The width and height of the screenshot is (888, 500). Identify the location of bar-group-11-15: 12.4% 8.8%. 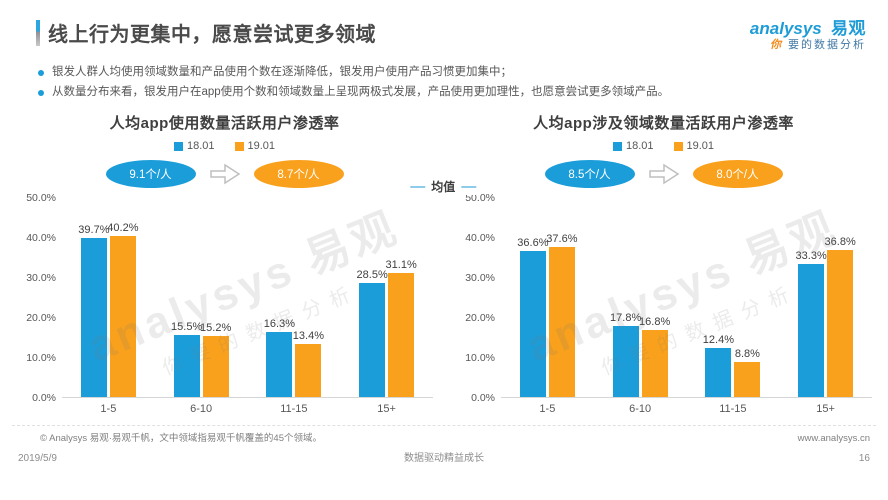
(733, 366).